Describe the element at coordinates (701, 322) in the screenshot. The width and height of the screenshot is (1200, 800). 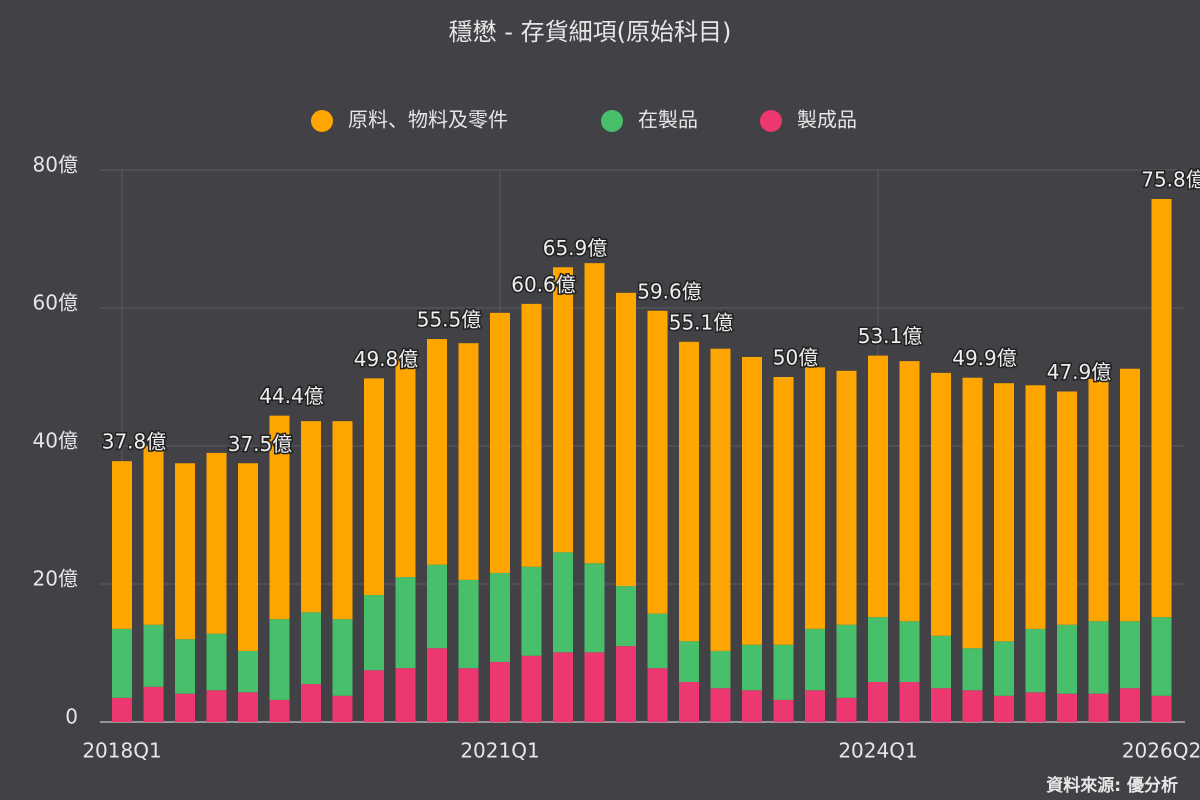
I see `total-label: 55.1億` at that location.